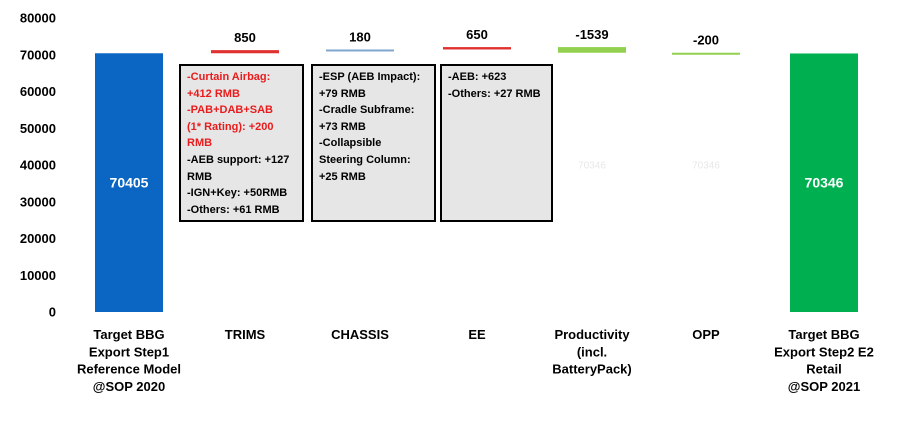  I want to click on category-label: Productivity (incl. BatteryPack), so click(592, 352).